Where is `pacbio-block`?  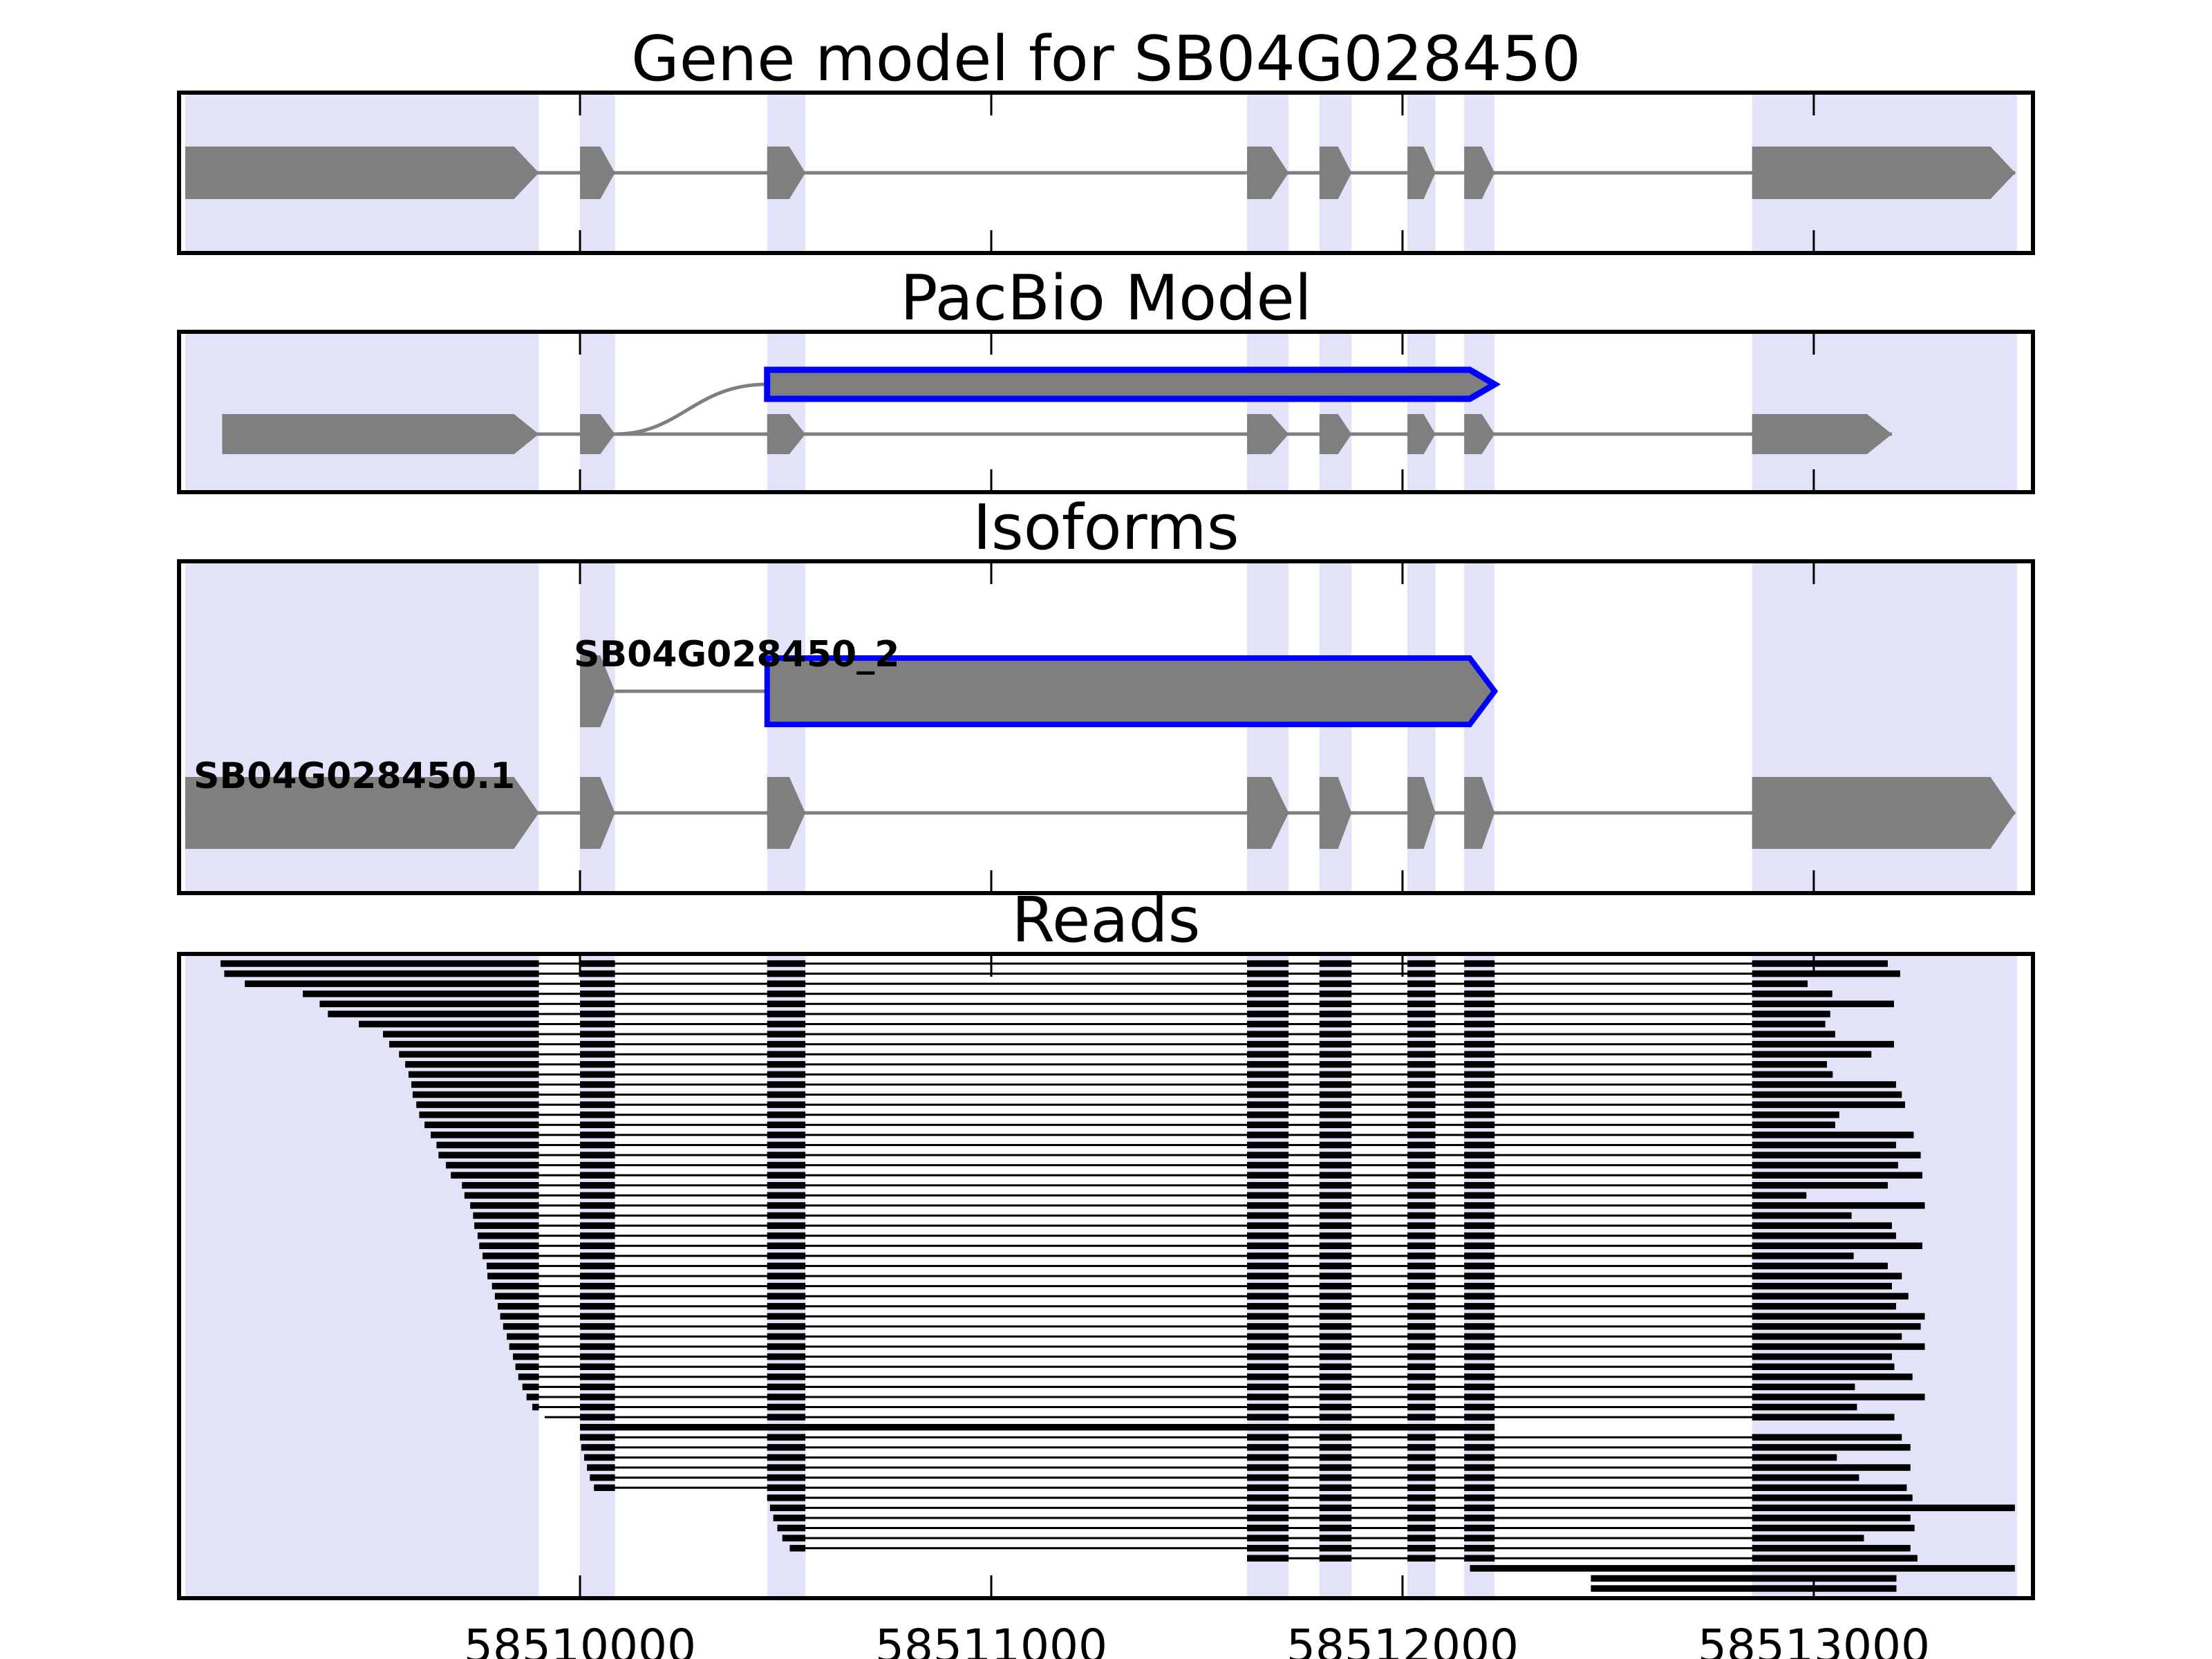 pacbio-block is located at coordinates (1132, 384).